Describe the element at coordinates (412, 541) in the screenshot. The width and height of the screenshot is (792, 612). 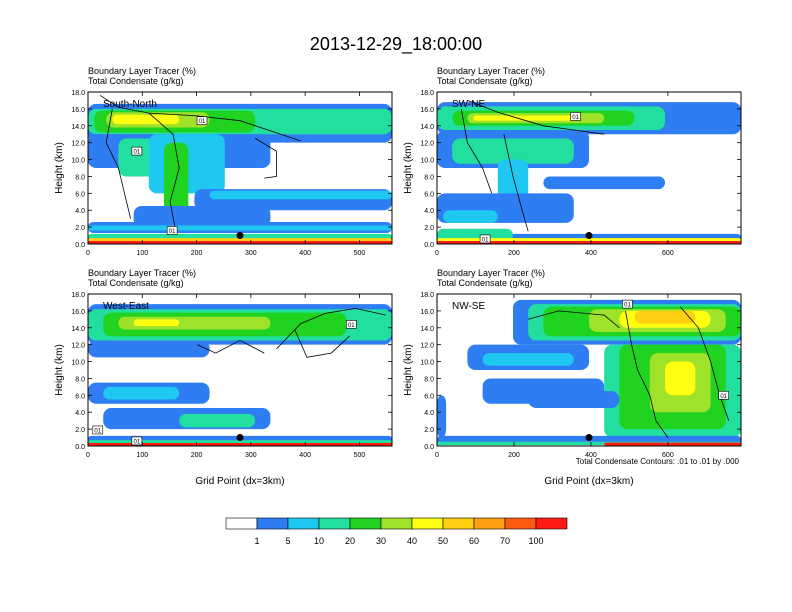
I see `colorbar-label: 40` at that location.